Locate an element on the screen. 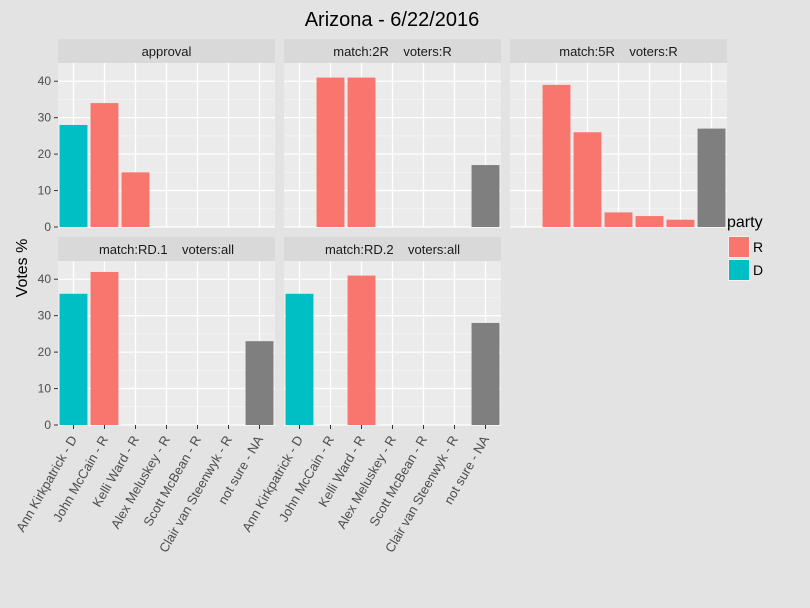  facet-strip-label: match:5R voters:R is located at coordinates (618, 51).